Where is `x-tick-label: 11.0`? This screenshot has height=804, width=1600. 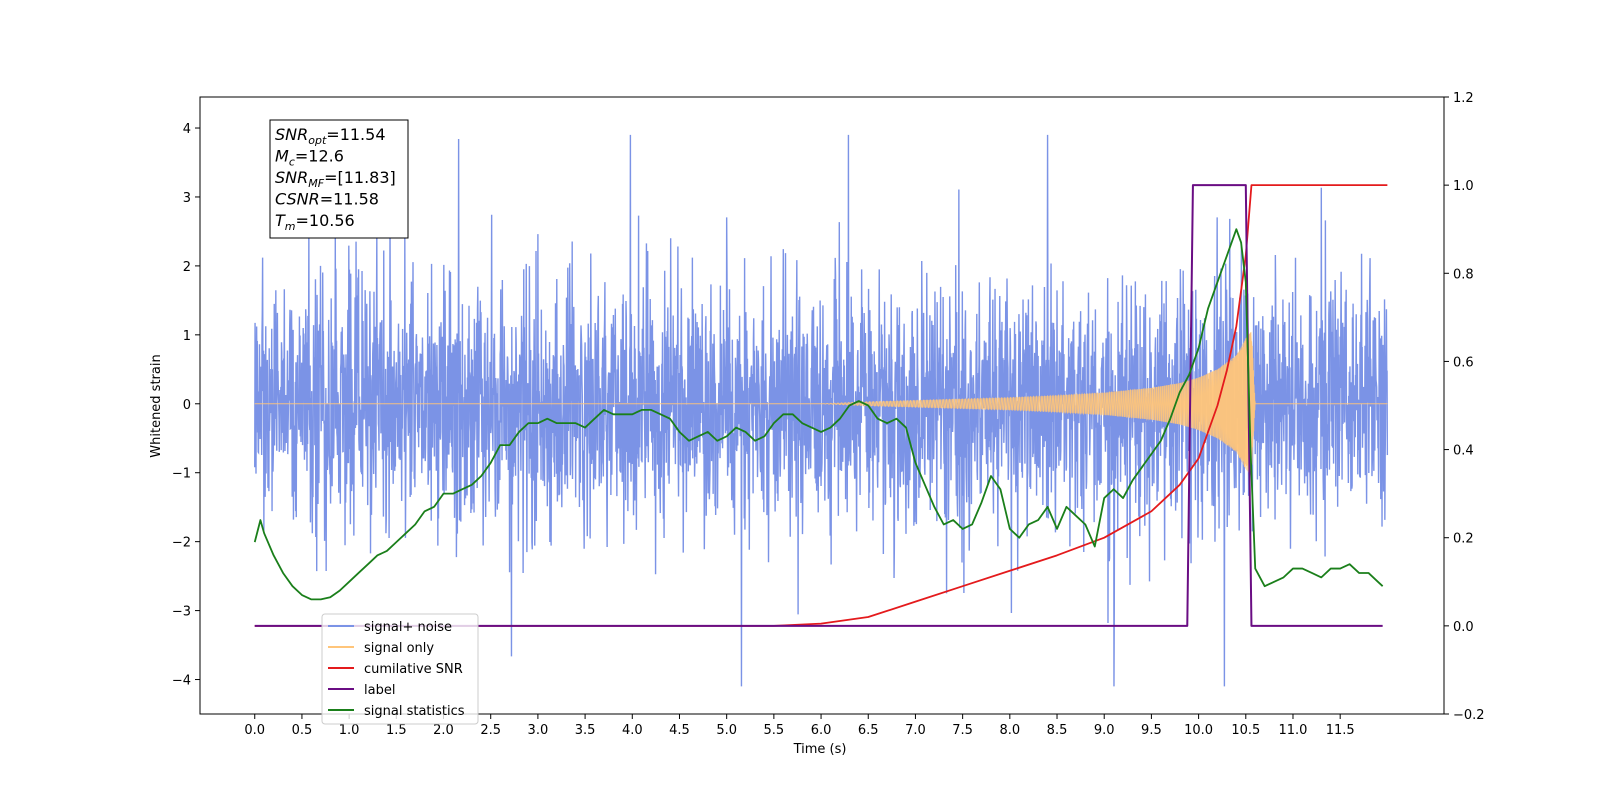 x-tick-label: 11.0 is located at coordinates (1293, 730).